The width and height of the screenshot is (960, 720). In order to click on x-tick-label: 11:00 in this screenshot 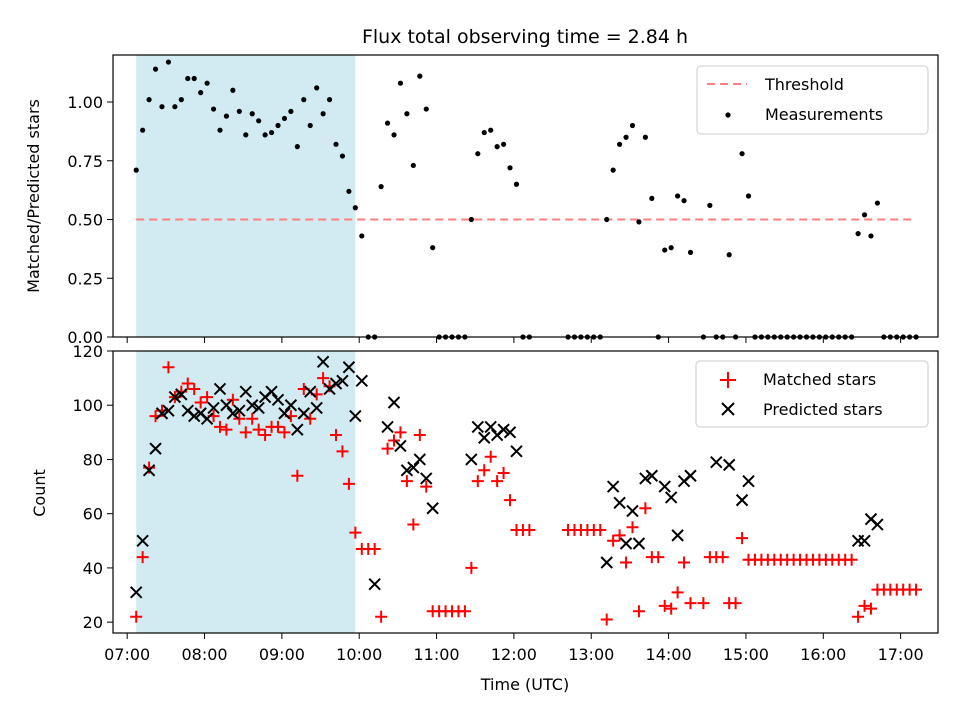, I will do `click(437, 654)`.